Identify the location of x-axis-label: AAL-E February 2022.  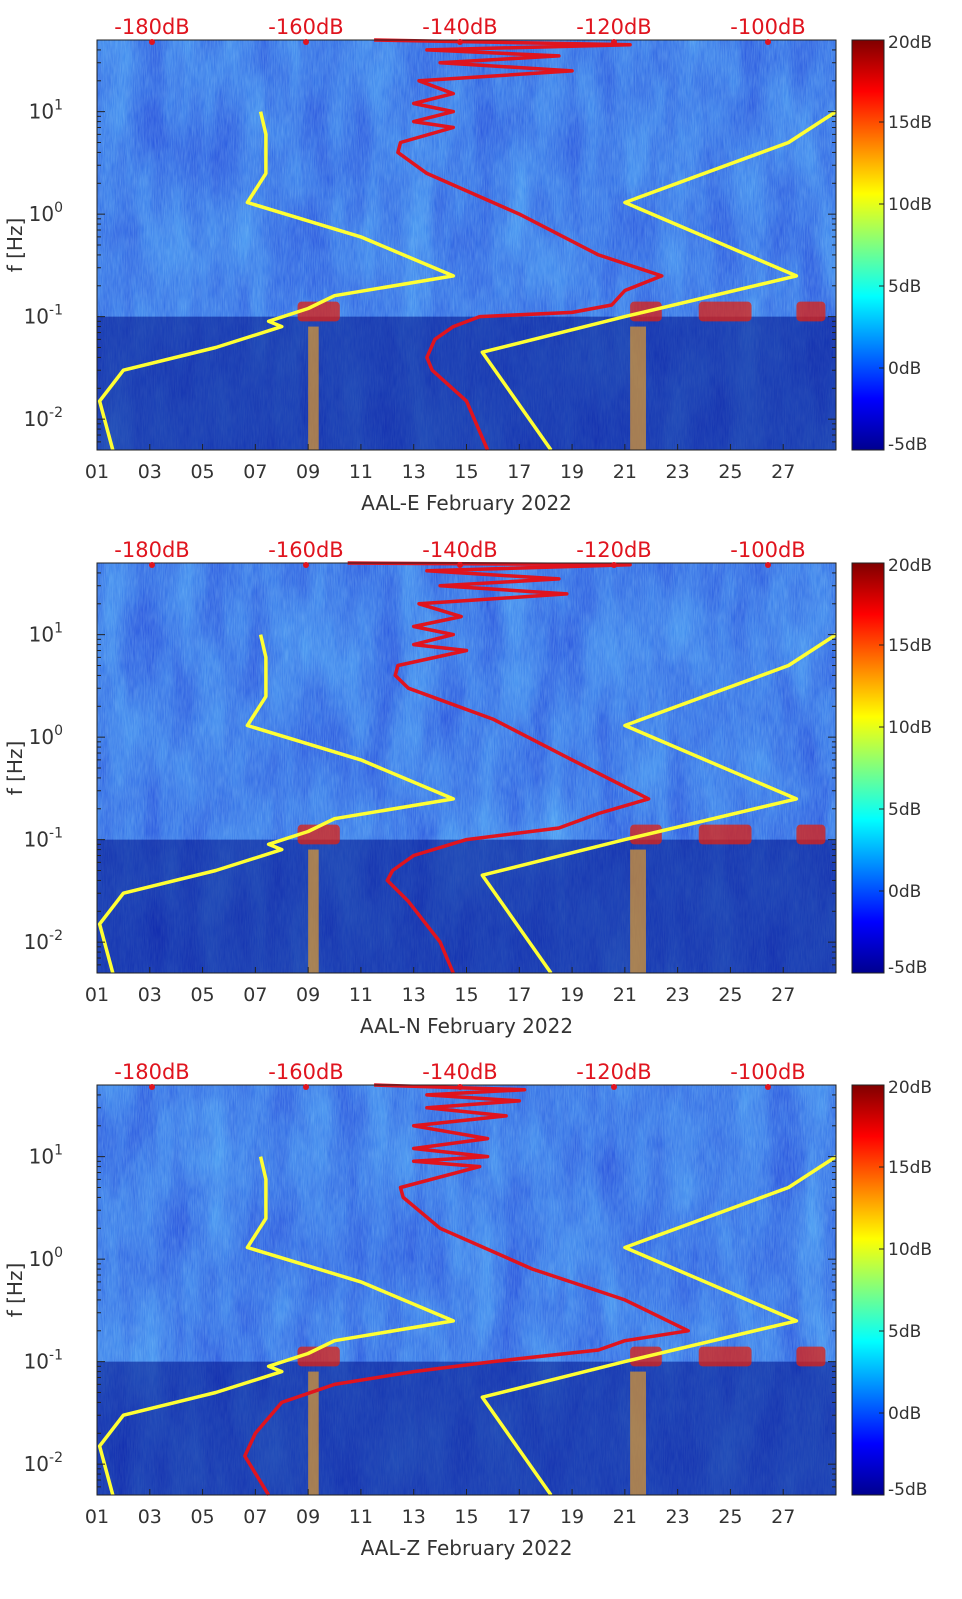
(466, 503).